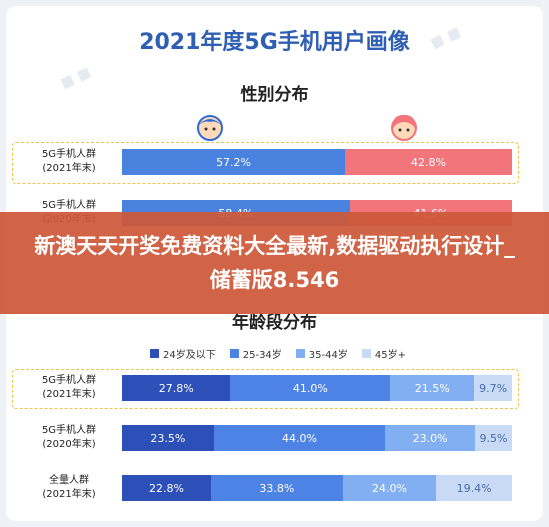  I want to click on bar-segment: 9.5%, so click(493, 438).